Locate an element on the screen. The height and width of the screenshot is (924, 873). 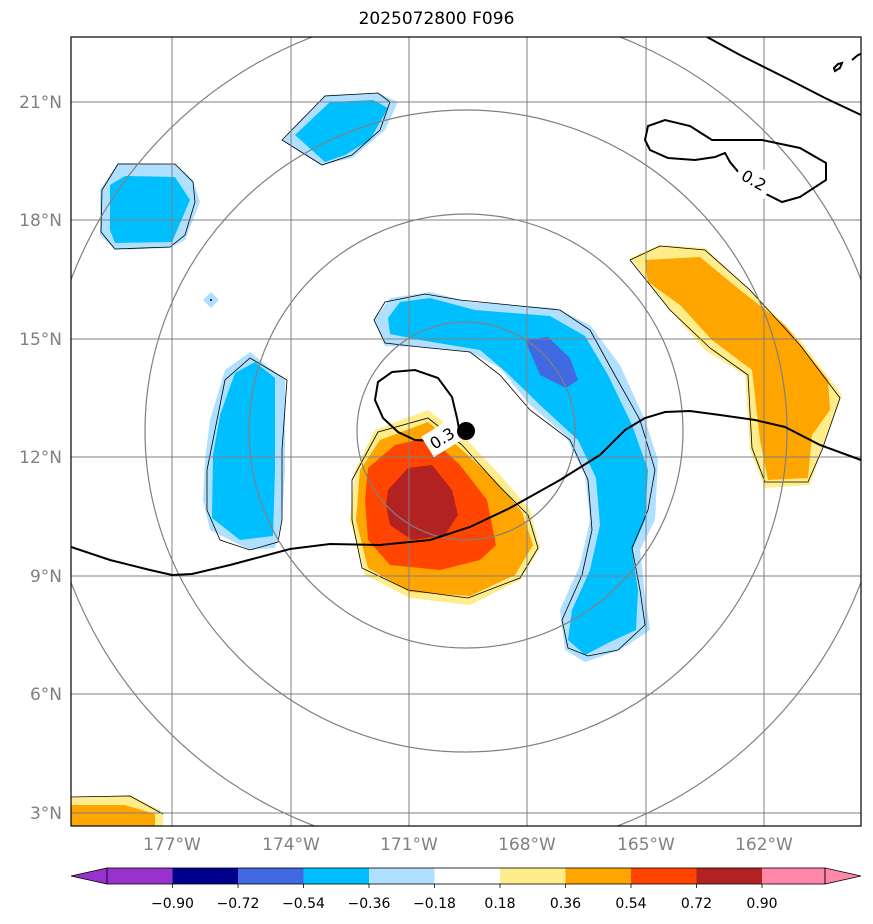
latitude-labels: 21°N 18°N 15°N 12°N 9°N 6°N 3°N is located at coordinates (40, 458).